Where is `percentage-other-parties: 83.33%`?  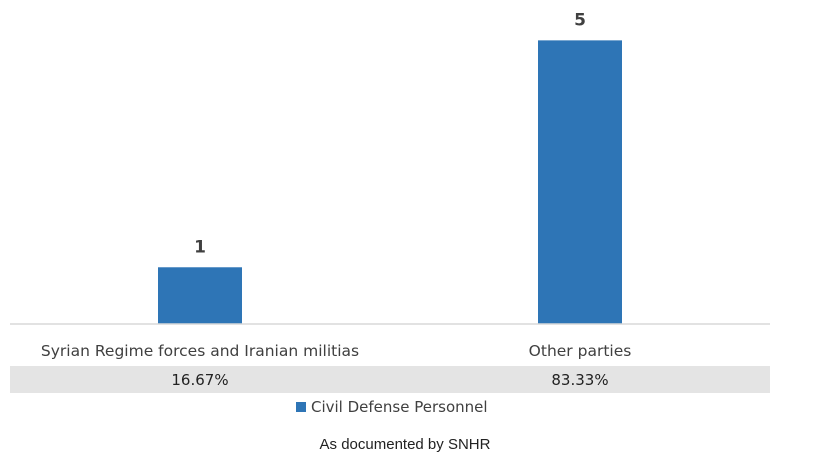
percentage-other-parties: 83.33% is located at coordinates (579, 380).